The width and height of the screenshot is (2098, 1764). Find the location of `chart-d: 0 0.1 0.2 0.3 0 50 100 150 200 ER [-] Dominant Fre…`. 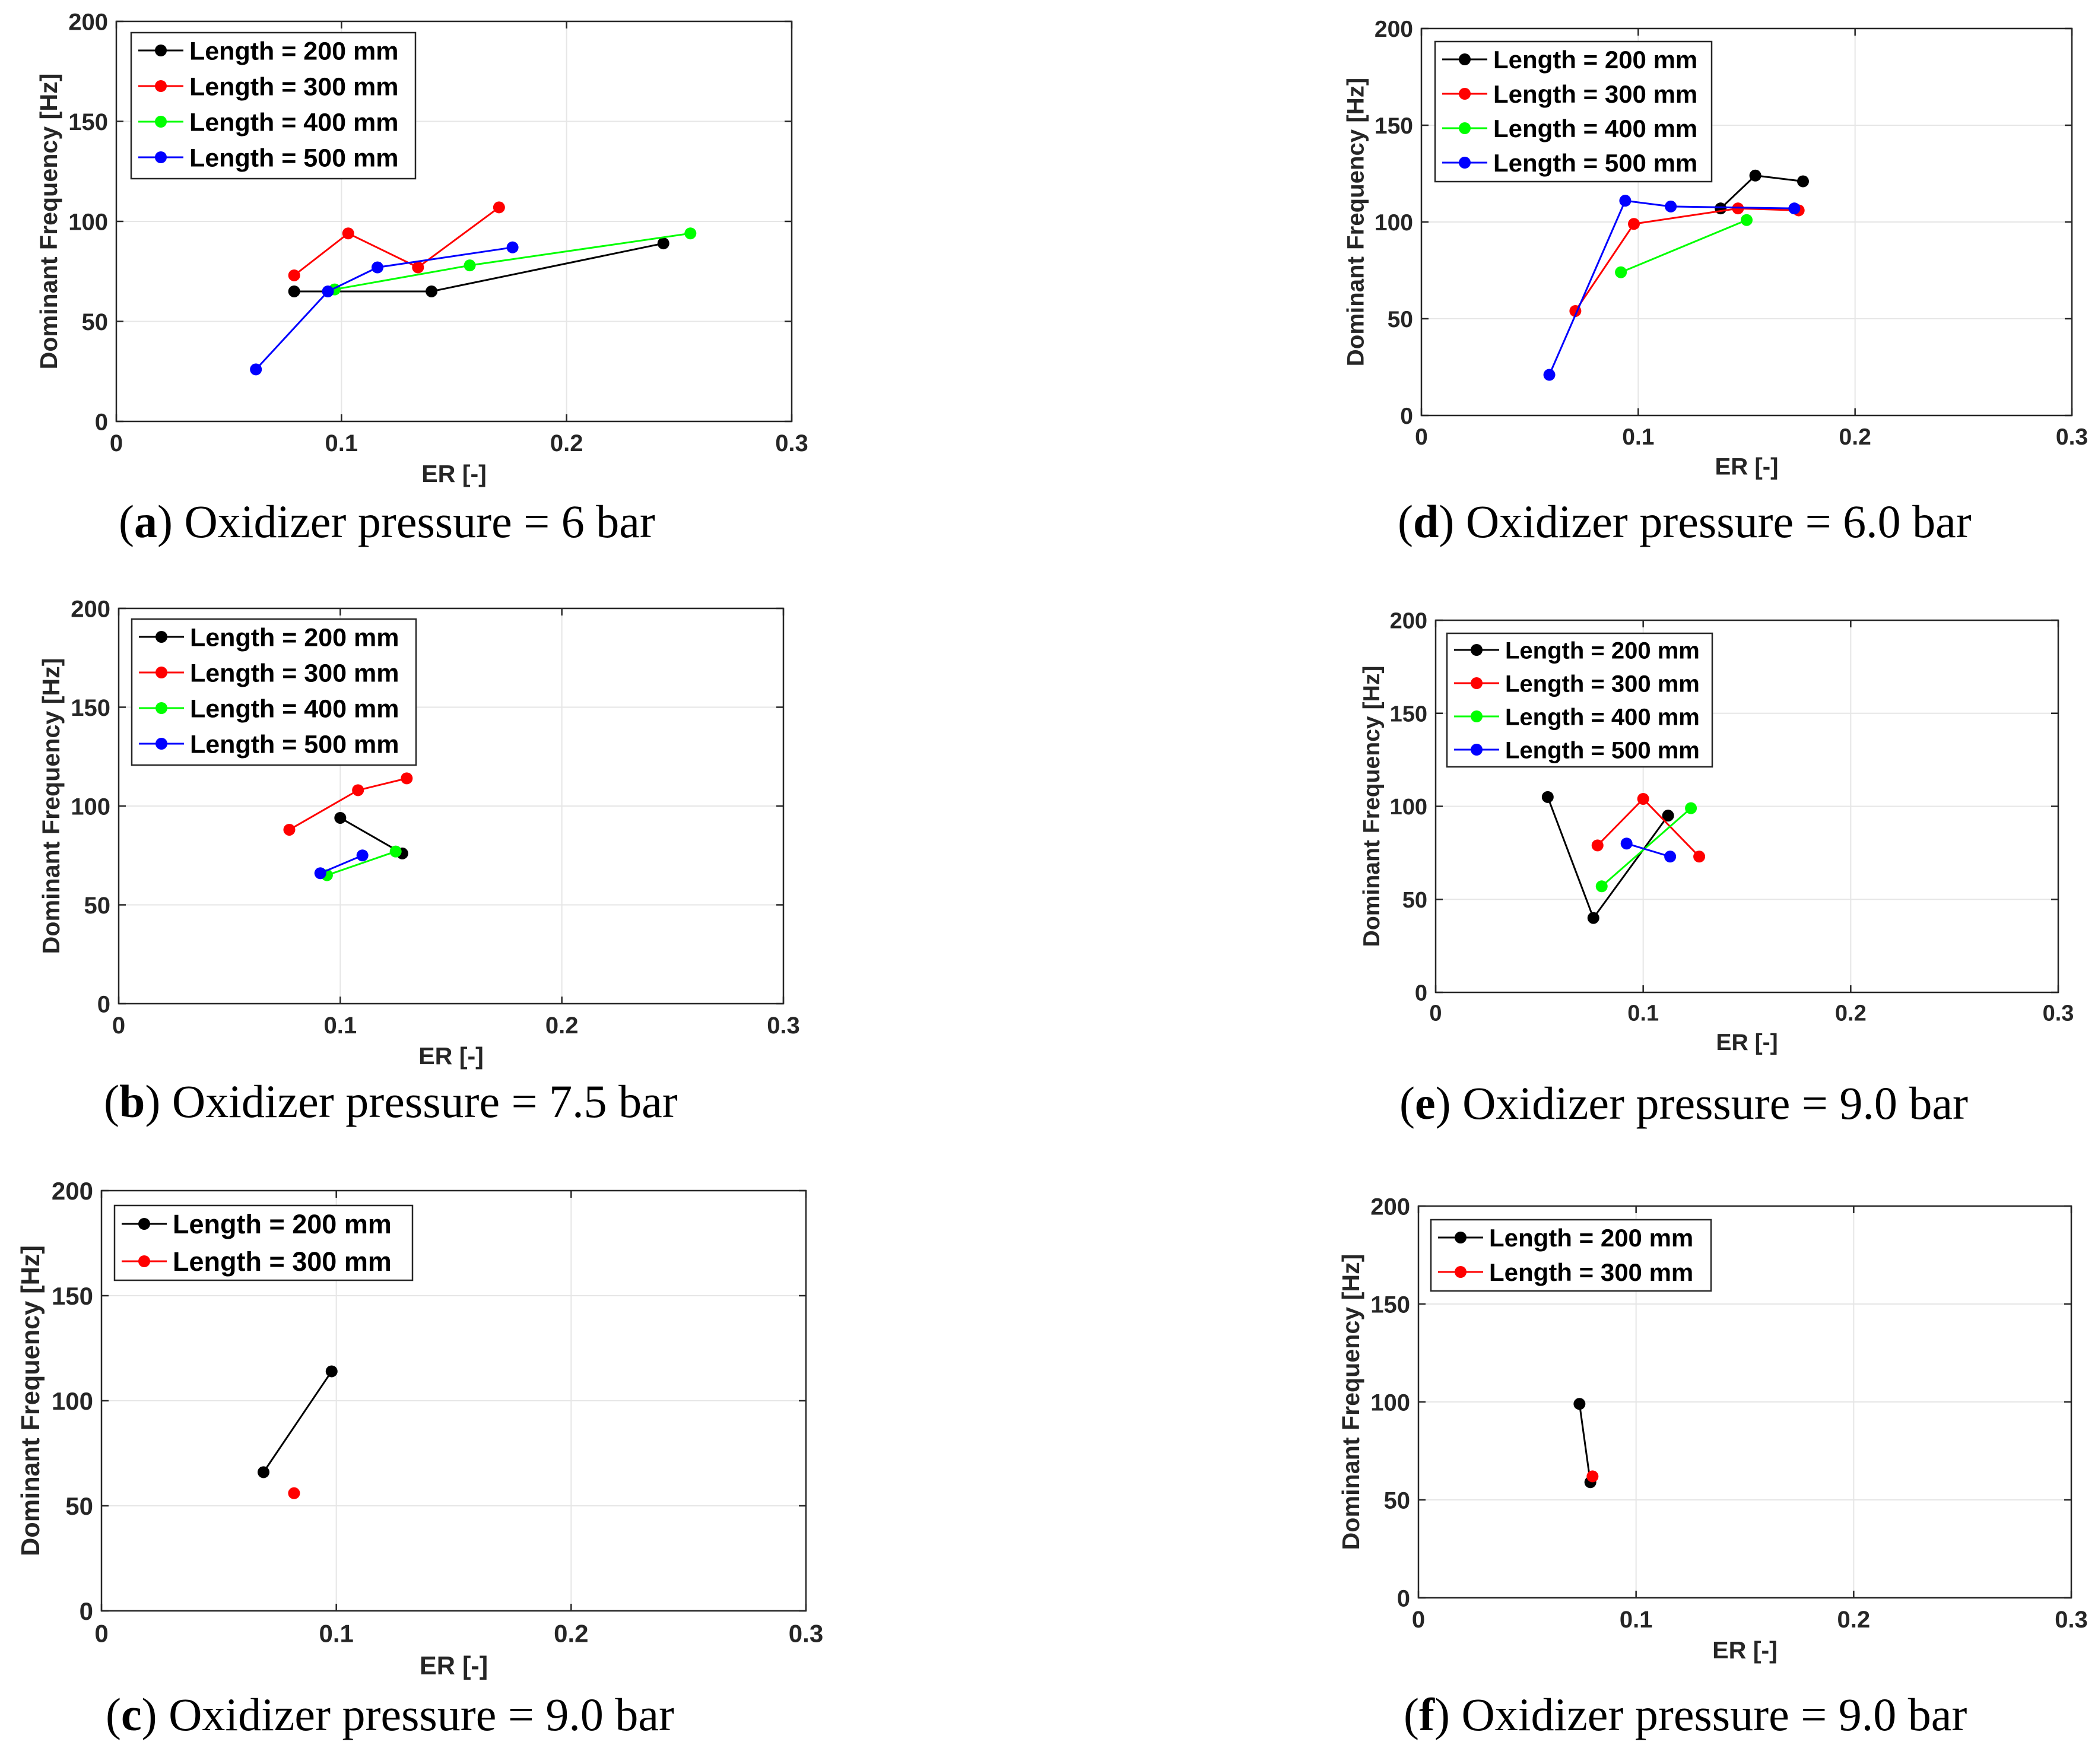

chart-d: 0 0.1 0.2 0.3 0 50 100 150 200 ER [-] Dominant Fre… is located at coordinates (1715, 282).